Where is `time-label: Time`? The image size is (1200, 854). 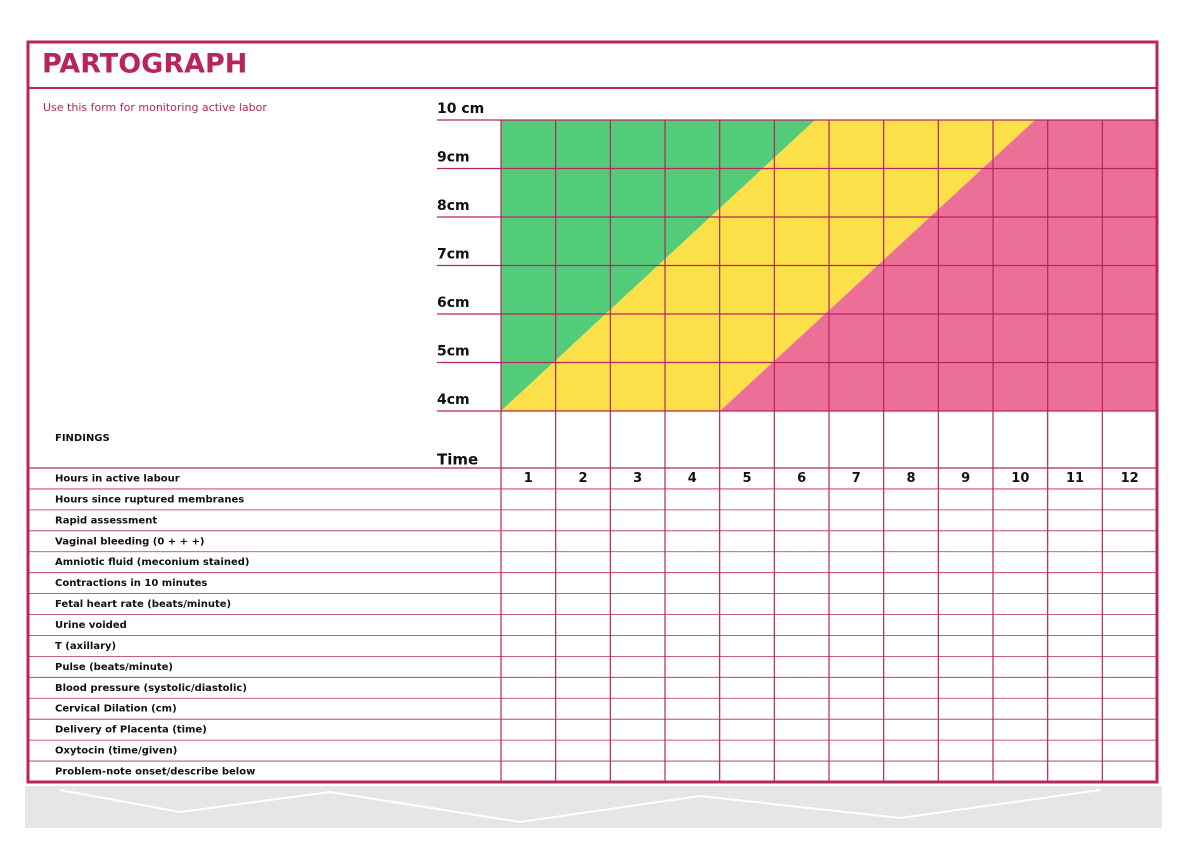
time-label: Time is located at coordinates (457, 460).